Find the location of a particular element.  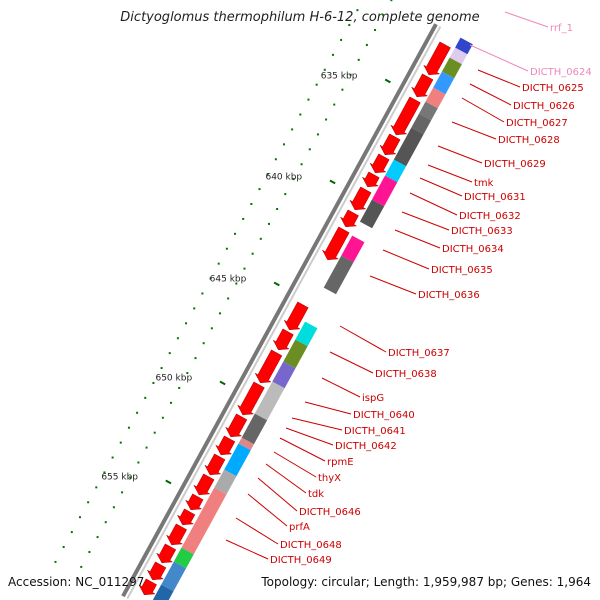

gene-label: DICTH_0625 is located at coordinates (553, 88).